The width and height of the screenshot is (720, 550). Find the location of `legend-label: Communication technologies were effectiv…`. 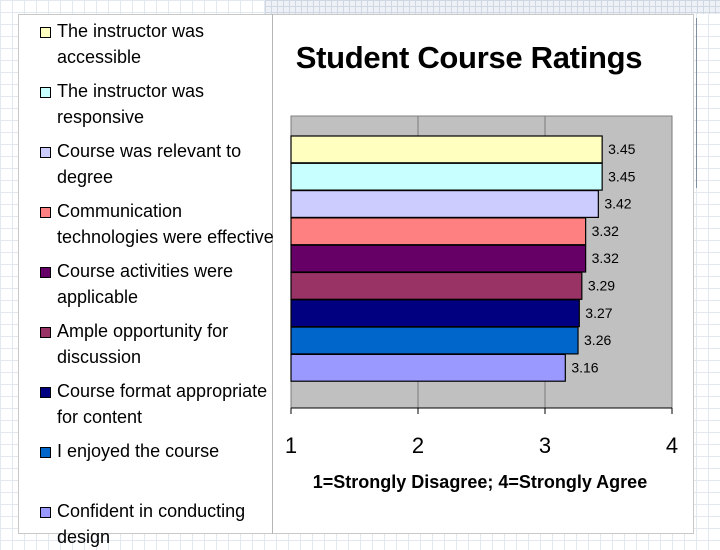

legend-label: Communication technologies were effectiv… is located at coordinates (165, 224).